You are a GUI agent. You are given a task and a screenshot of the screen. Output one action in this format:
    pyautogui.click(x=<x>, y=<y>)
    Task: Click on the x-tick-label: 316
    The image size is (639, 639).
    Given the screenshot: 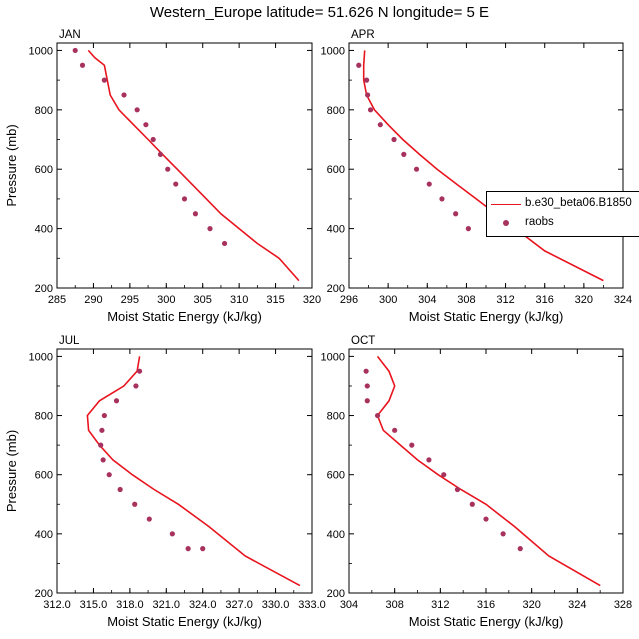 What is the action you would take?
    pyautogui.click(x=486, y=605)
    